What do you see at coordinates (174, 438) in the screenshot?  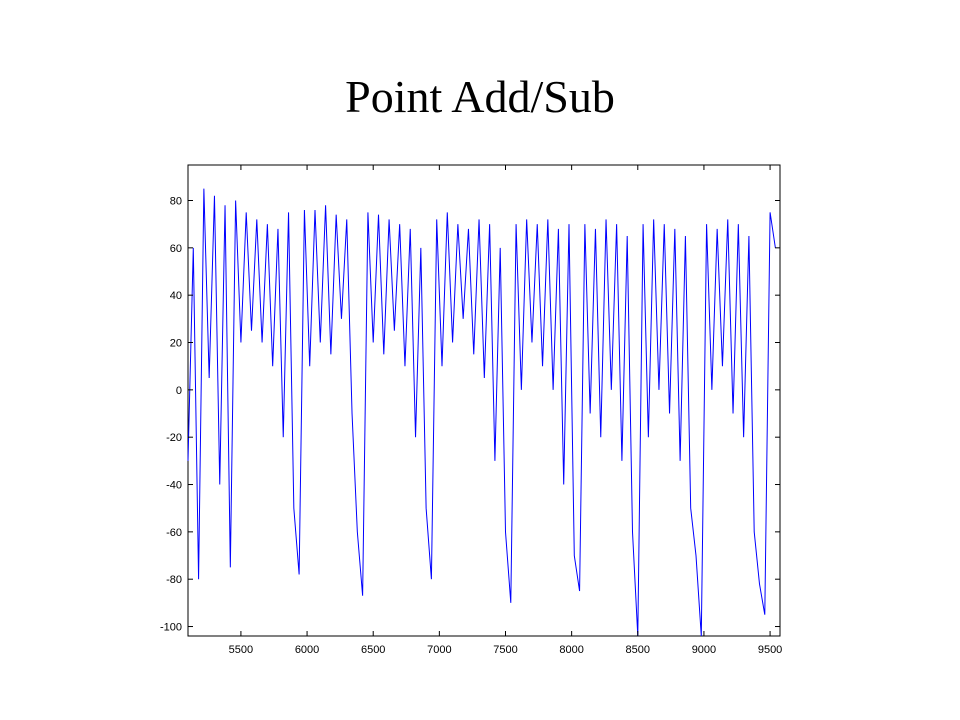 I see `y-tick-label: -20` at bounding box center [174, 438].